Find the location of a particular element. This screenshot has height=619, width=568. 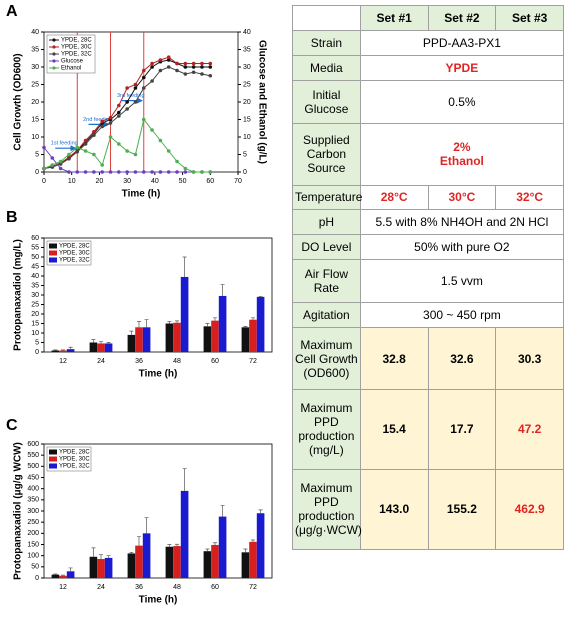

y-tick-label: 50 is located at coordinates (35, 567).